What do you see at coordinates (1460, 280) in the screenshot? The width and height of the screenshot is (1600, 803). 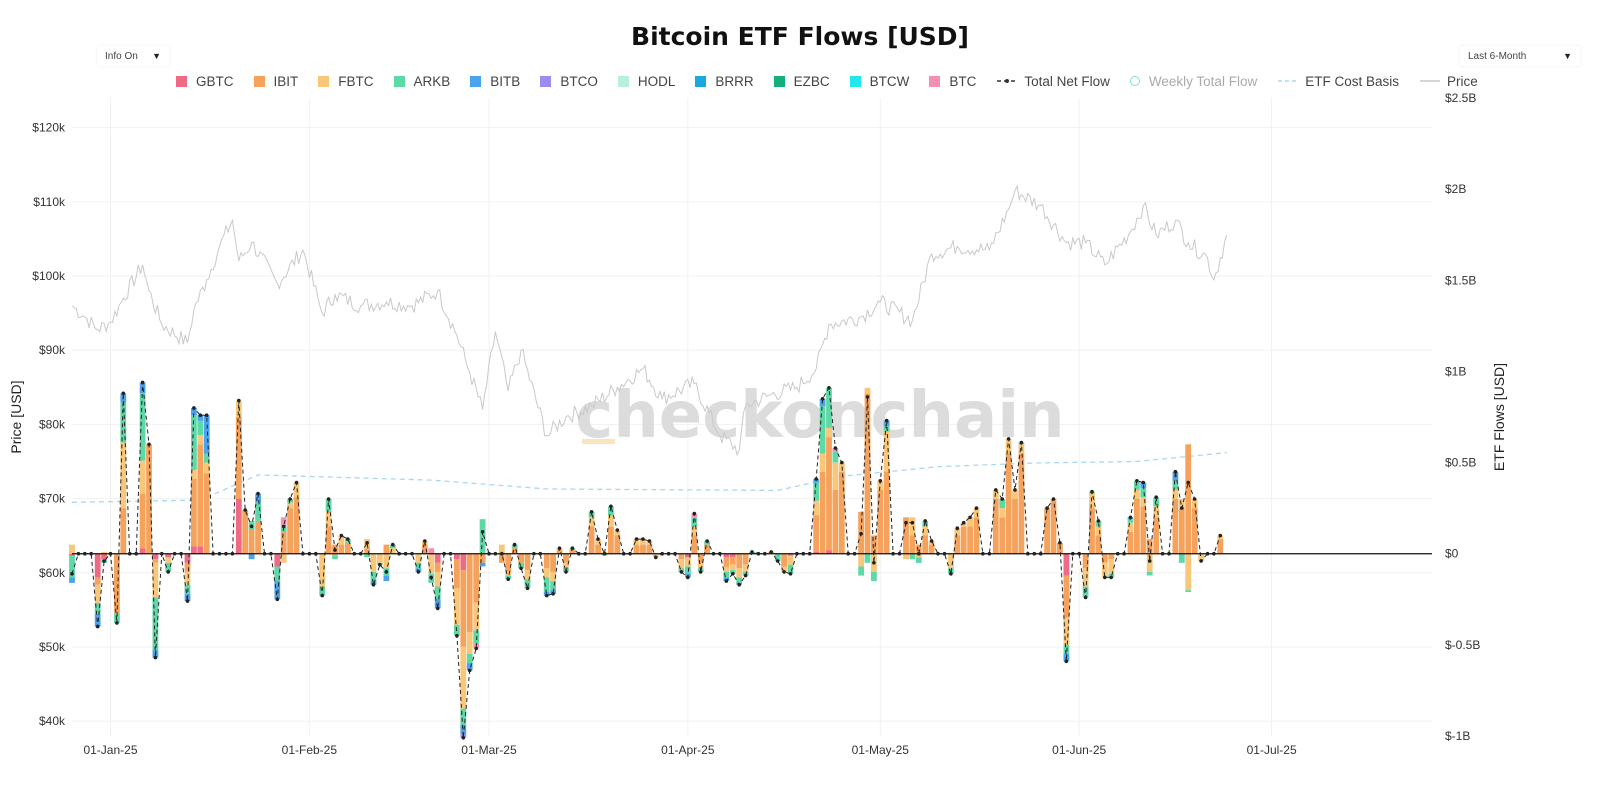 I see `y-right-tick-label: $1.5B` at bounding box center [1460, 280].